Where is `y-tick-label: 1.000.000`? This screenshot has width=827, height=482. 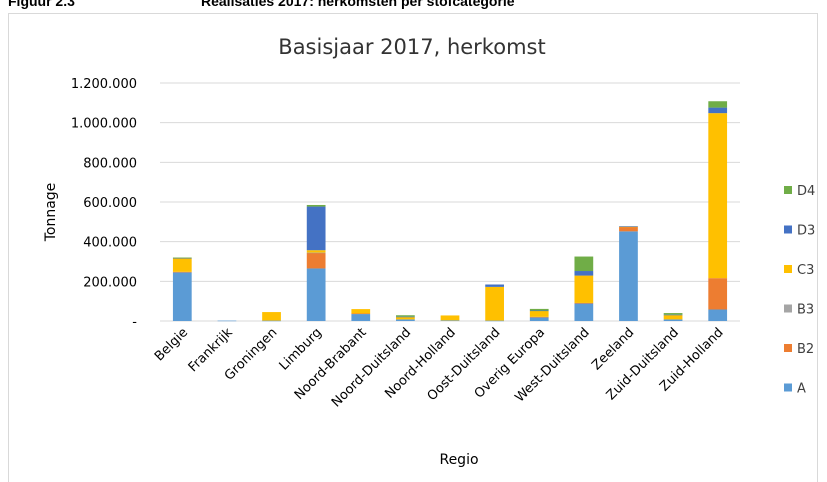 y-tick-label: 1.000.000 is located at coordinates (104, 124).